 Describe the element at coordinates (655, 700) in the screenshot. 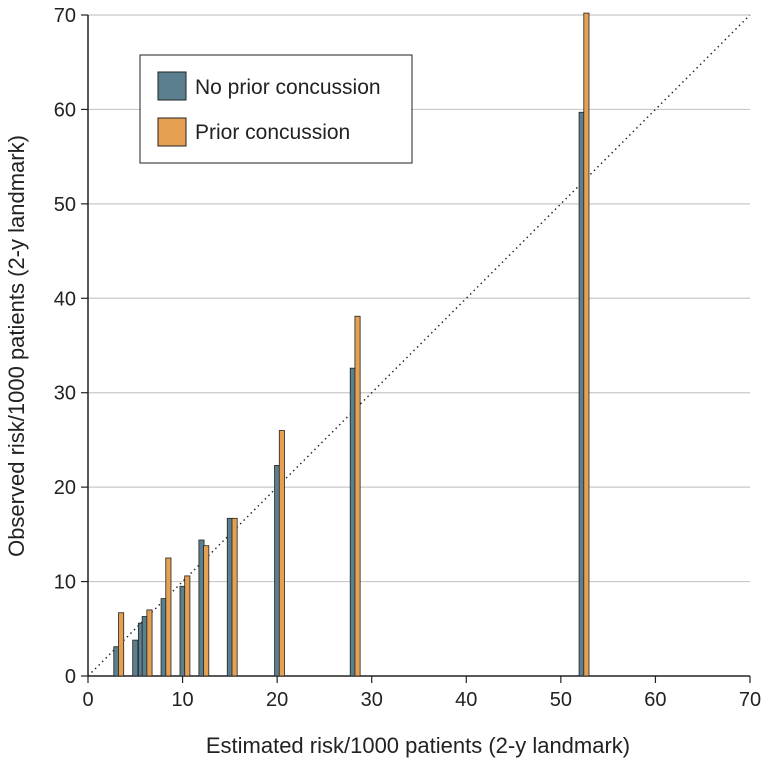

I see `x-tick-label: 60` at that location.